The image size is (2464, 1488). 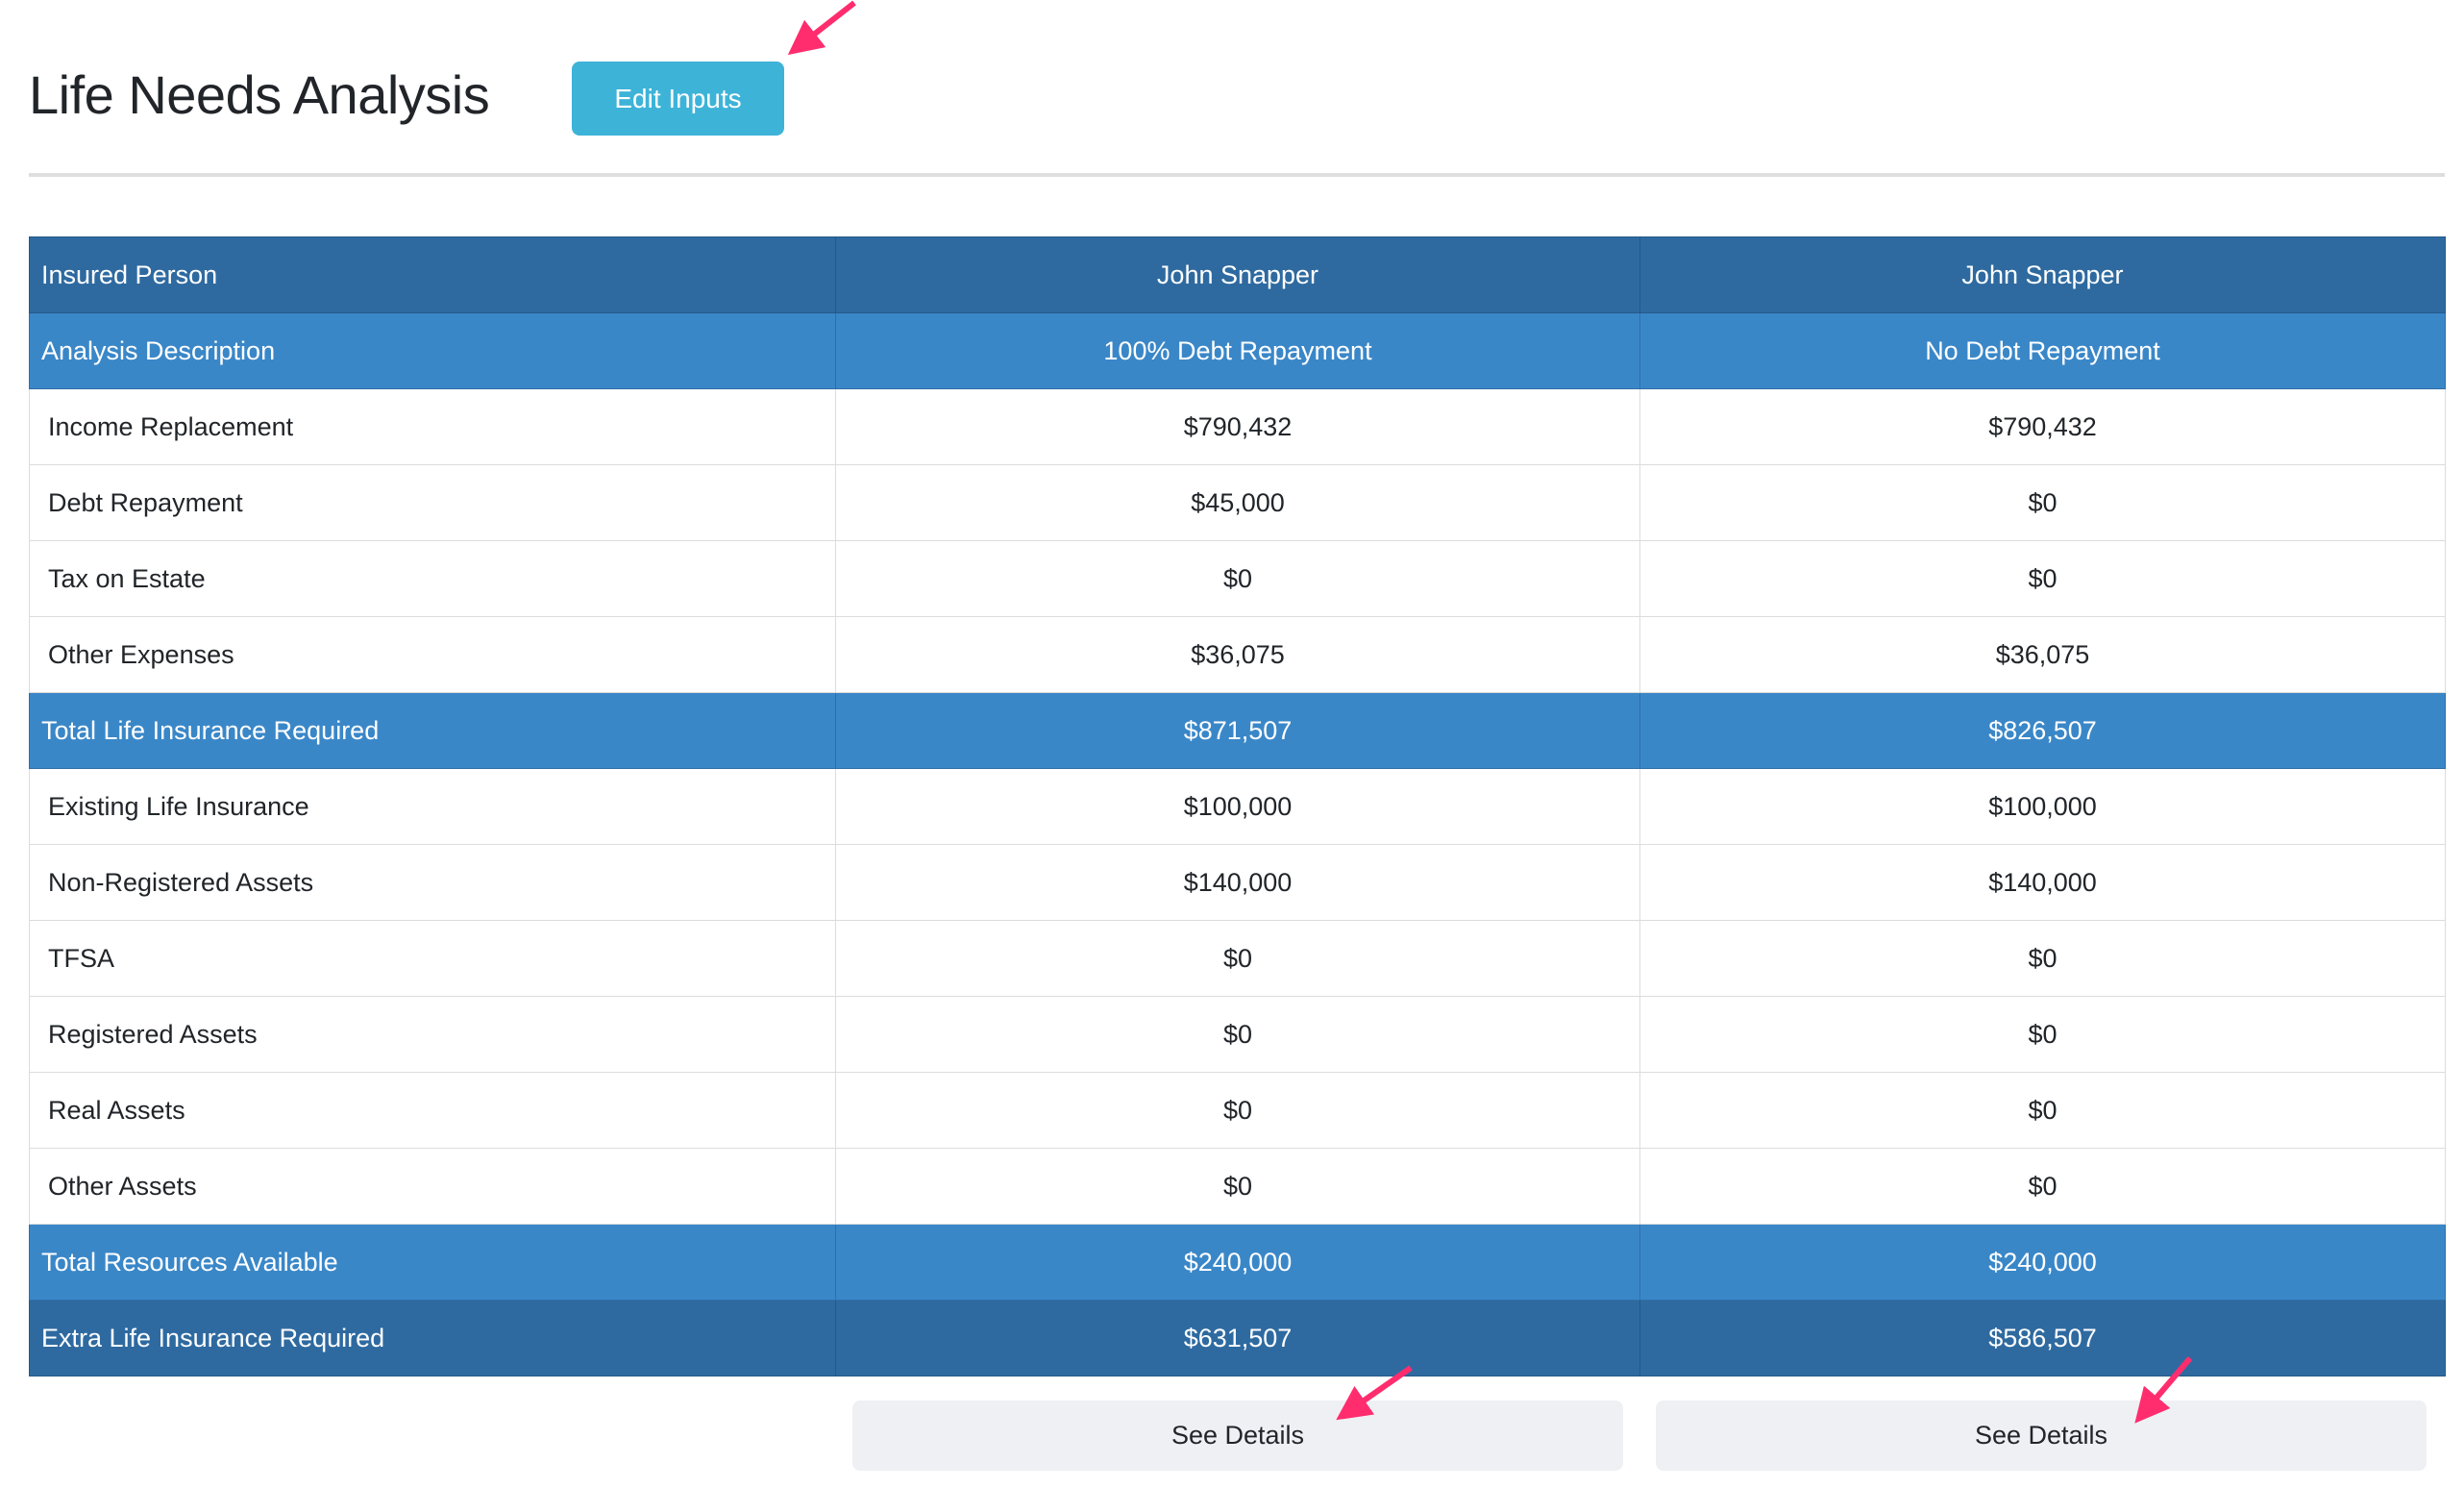 What do you see at coordinates (432, 426) in the screenshot?
I see `row-label: Income Replacement` at bounding box center [432, 426].